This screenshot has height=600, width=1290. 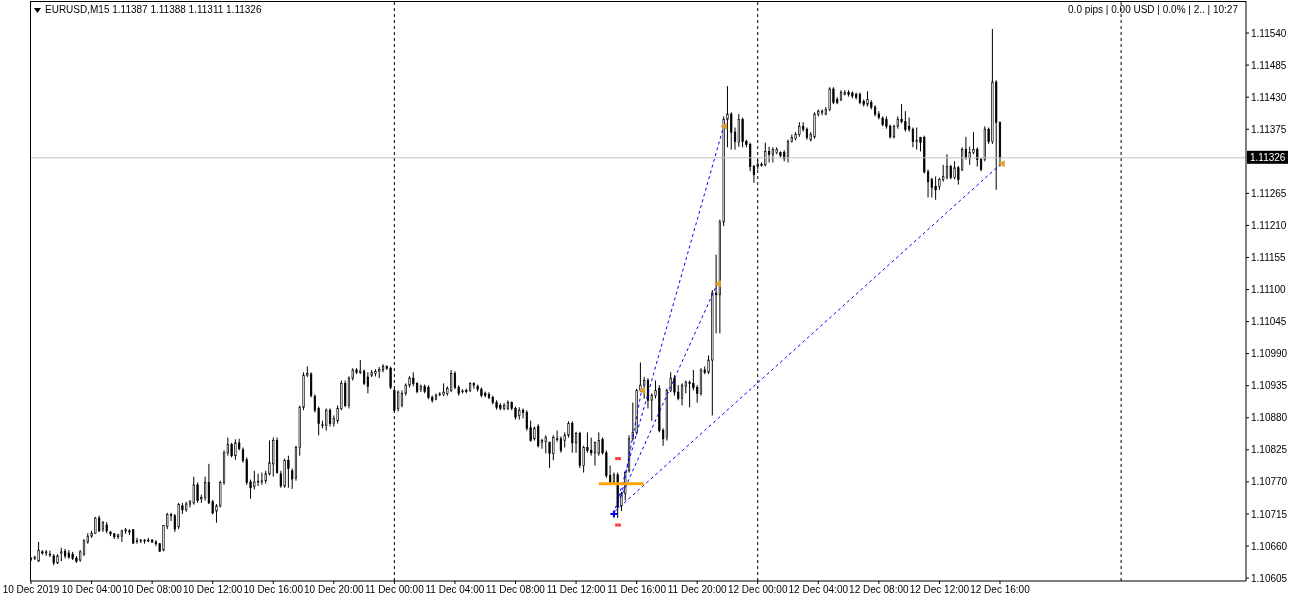 I want to click on chart-title: EURUSD,M15 1.11387 1.11388 1.11311 1.11326, so click(x=153, y=10).